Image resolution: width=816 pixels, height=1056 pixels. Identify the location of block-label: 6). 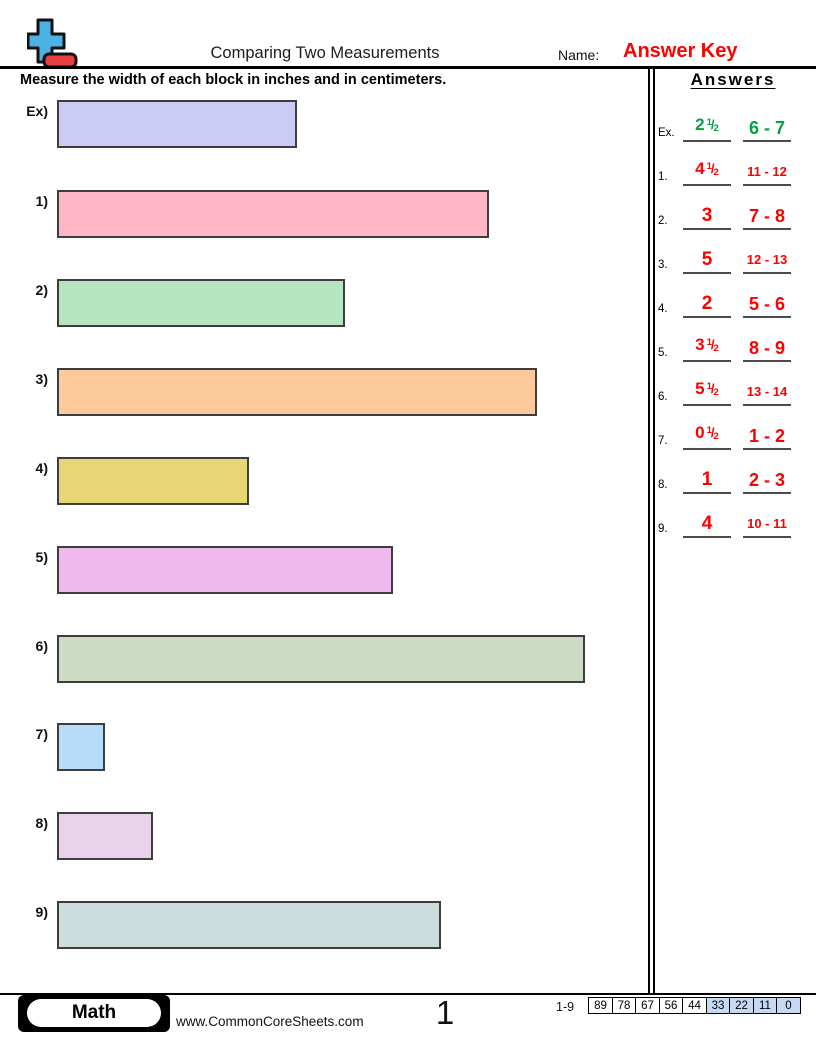
(41, 646).